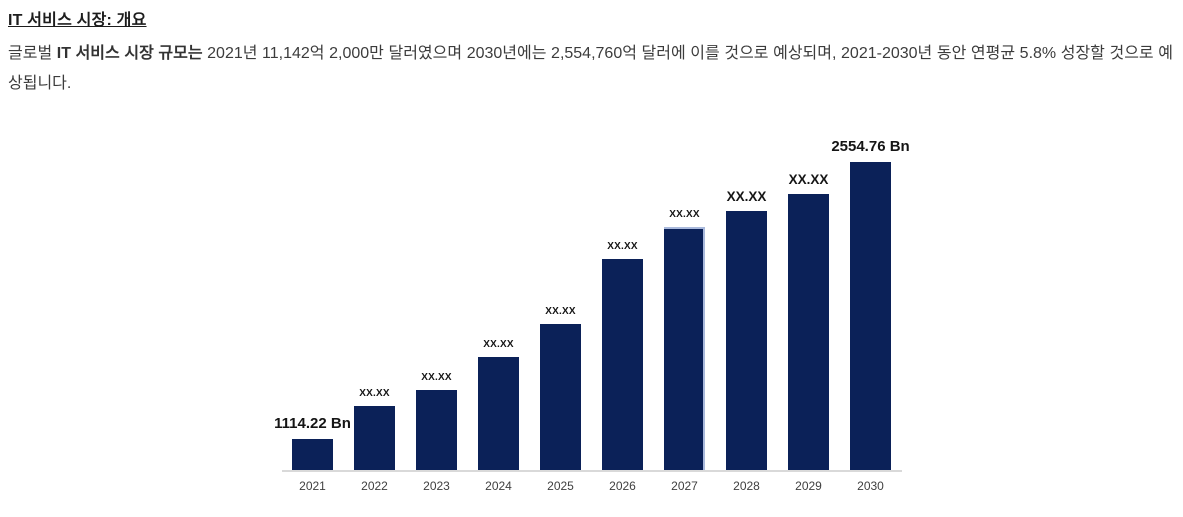 This screenshot has width=1183, height=517. What do you see at coordinates (746, 196) in the screenshot?
I see `bar-value-label-2028: XX.XX` at bounding box center [746, 196].